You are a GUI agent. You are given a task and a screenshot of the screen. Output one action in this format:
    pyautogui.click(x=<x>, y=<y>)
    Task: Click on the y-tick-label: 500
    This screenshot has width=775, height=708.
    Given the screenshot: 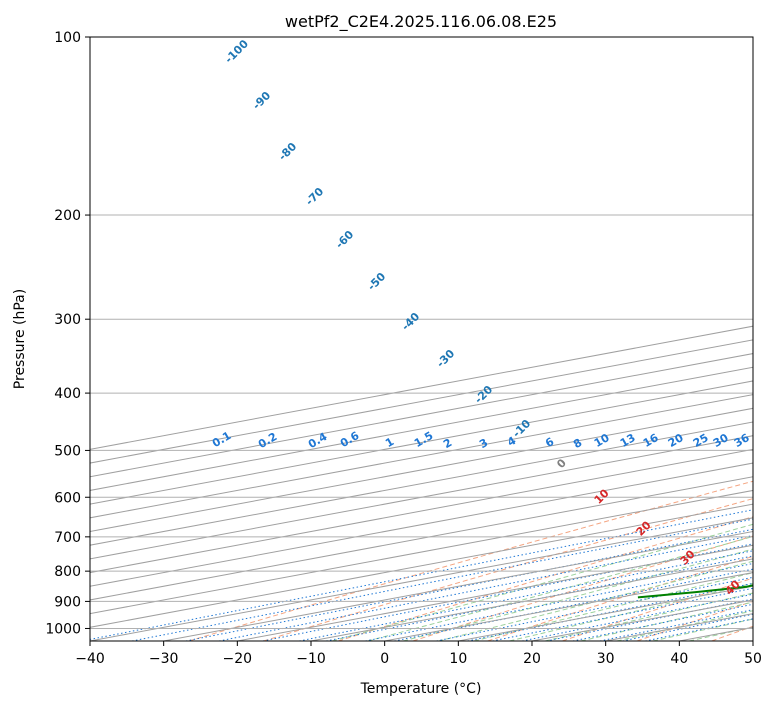 What is the action you would take?
    pyautogui.click(x=67, y=451)
    